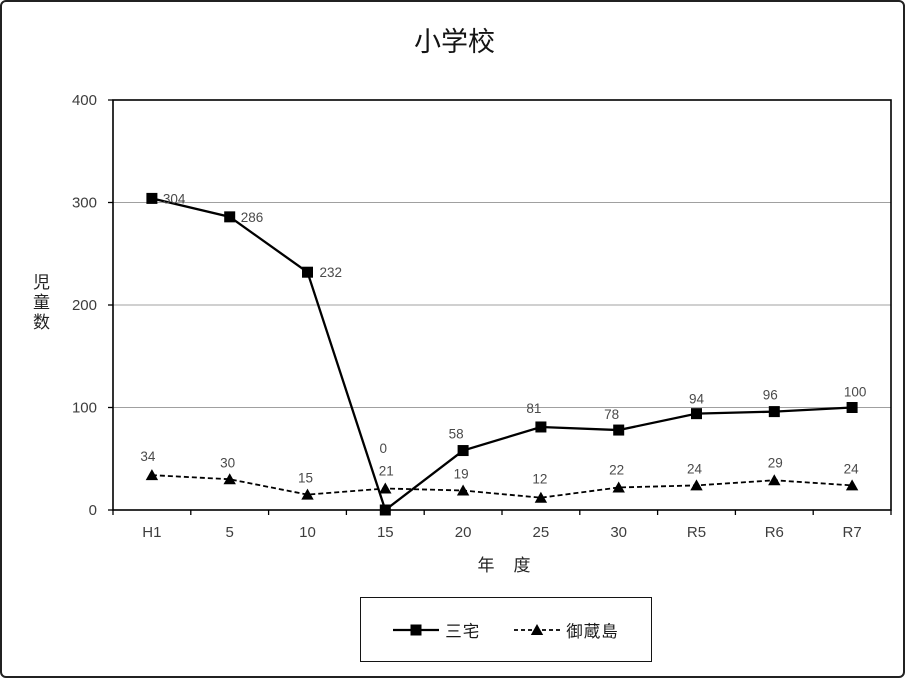 The width and height of the screenshot is (905, 678). What do you see at coordinates (305, 478) in the screenshot?
I see `data-label: 15` at bounding box center [305, 478].